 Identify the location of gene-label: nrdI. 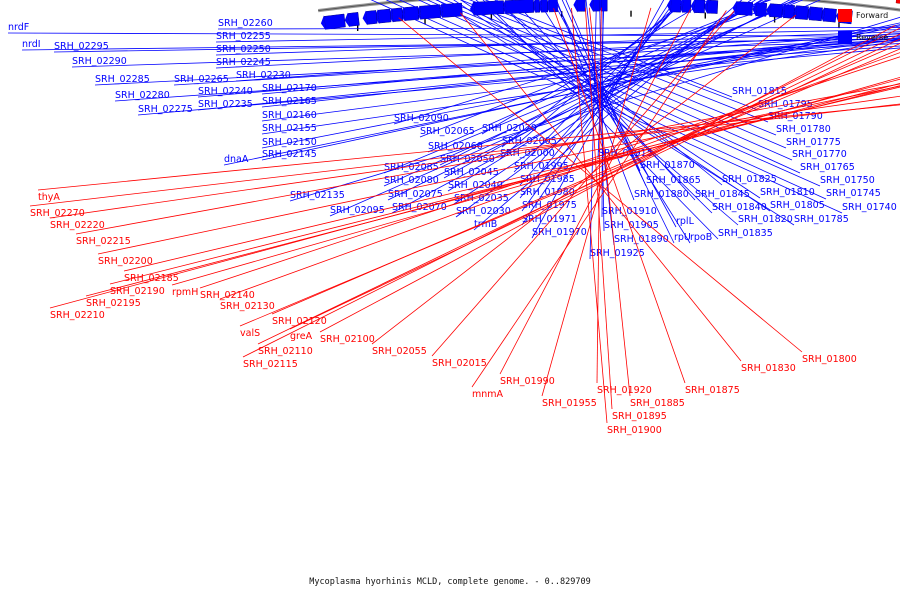
(31, 44).